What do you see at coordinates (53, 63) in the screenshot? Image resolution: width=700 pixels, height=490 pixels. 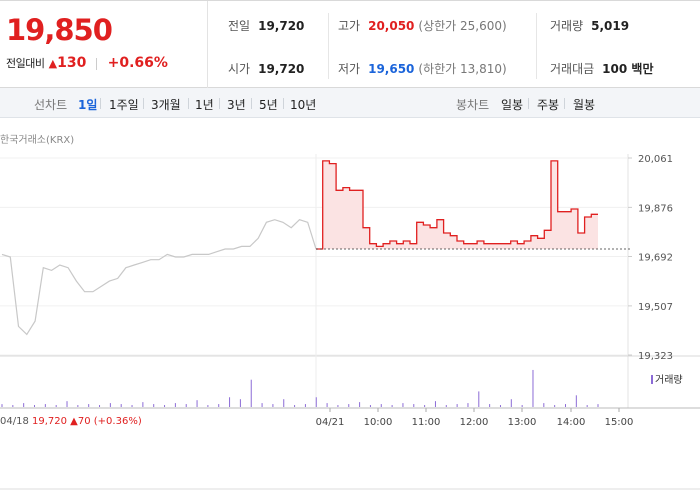 I see `triangle-up-icon: ▲` at bounding box center [53, 63].